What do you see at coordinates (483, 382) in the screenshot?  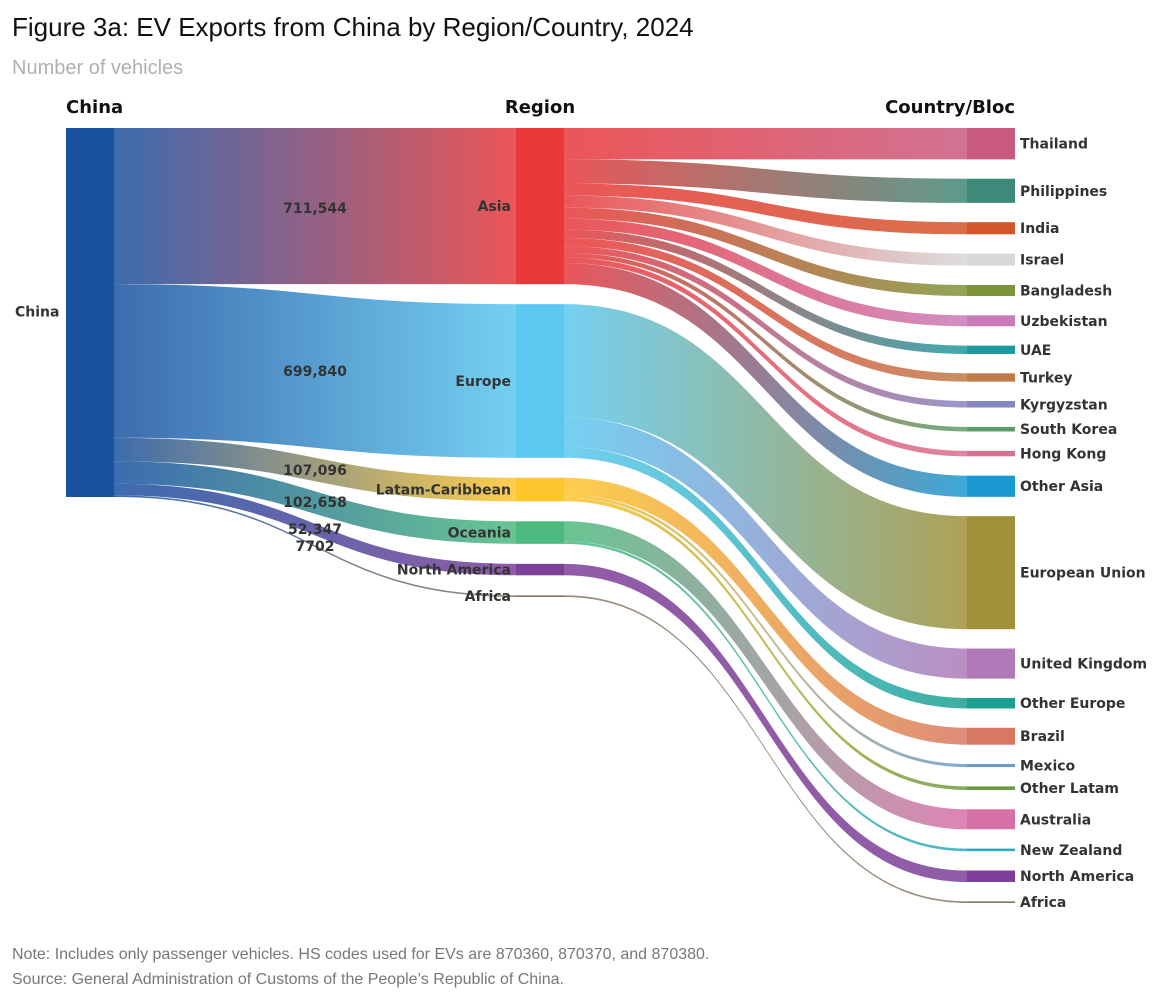 I see `region-label: Europe` at bounding box center [483, 382].